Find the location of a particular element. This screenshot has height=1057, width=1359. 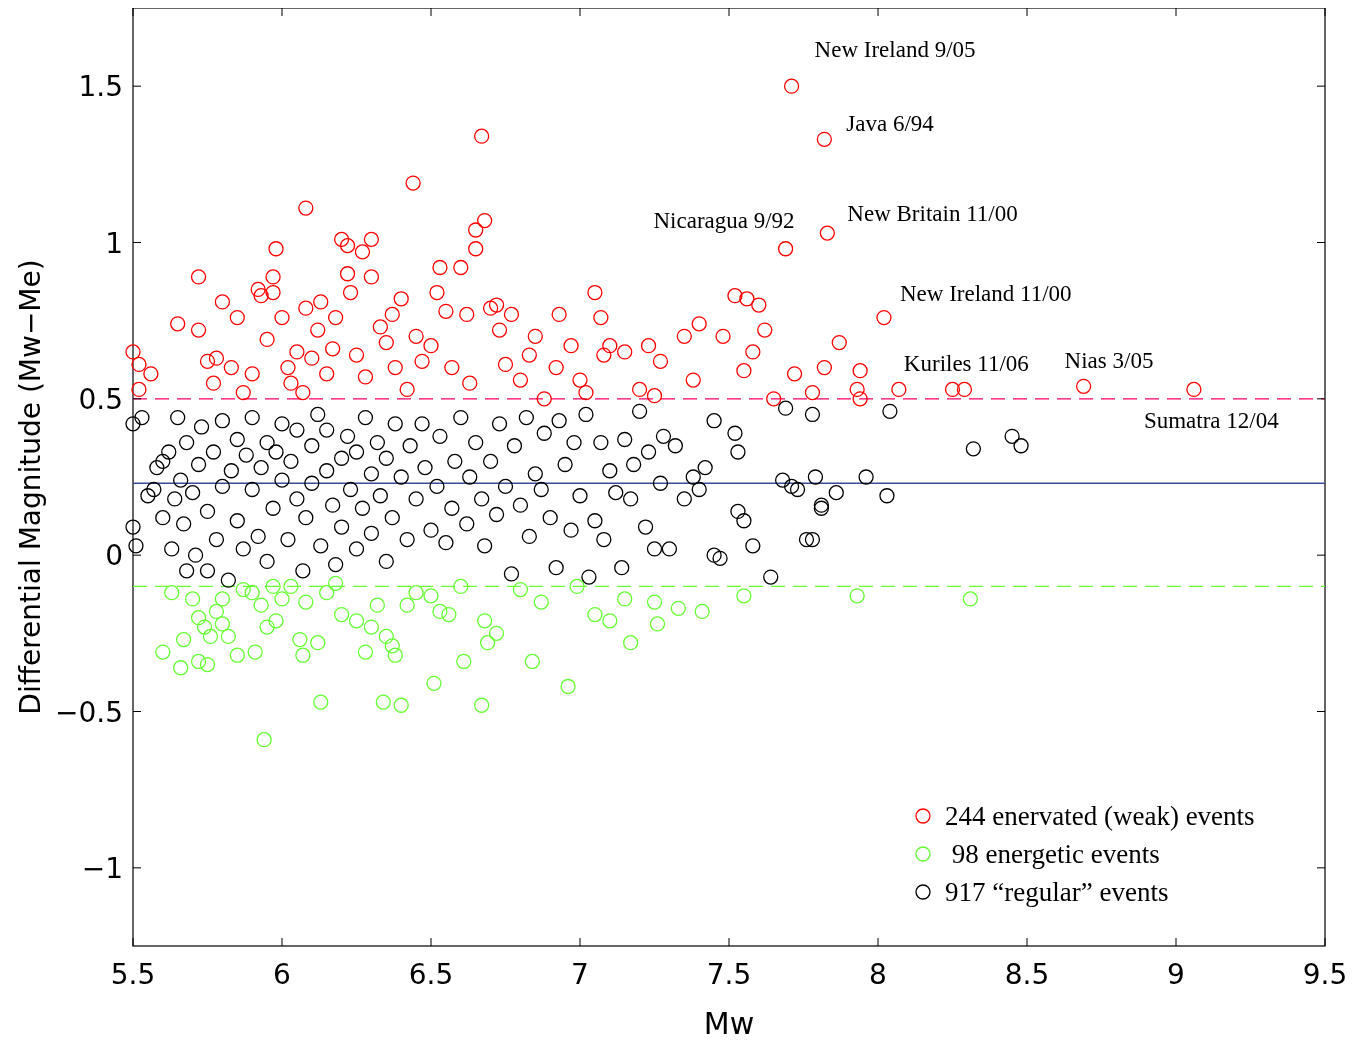

x-tick-label: 7.5 is located at coordinates (729, 974).